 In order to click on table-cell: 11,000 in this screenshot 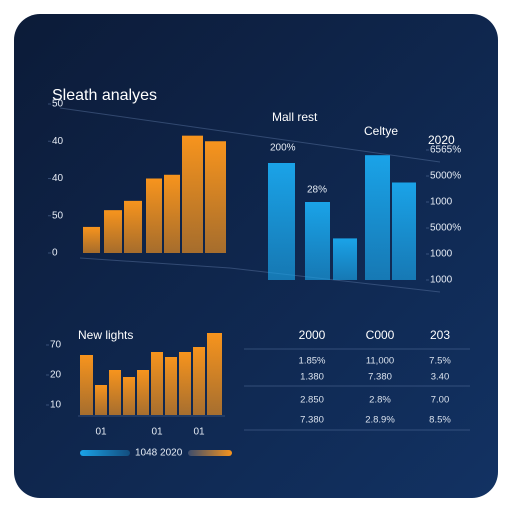, I will do `click(380, 361)`.